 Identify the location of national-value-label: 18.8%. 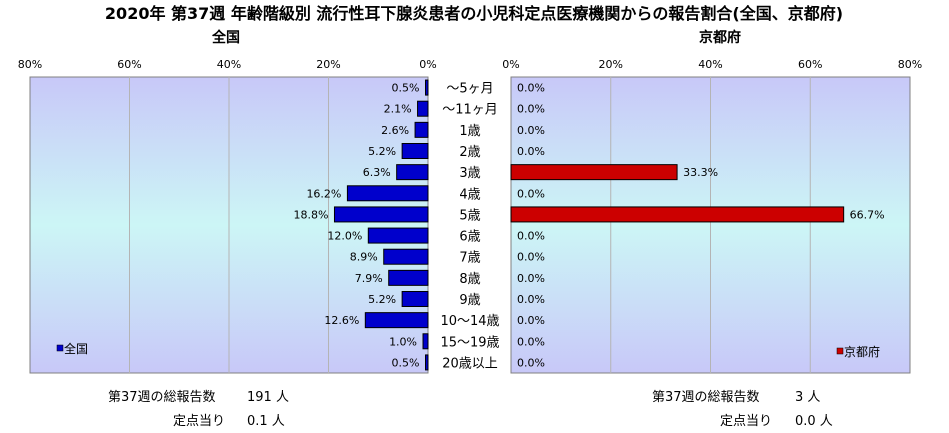
(311, 214).